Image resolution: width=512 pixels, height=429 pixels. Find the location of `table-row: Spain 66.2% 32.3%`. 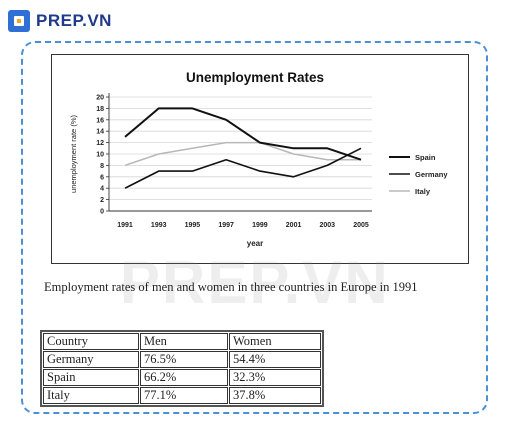

table-row: Spain 66.2% 32.3% is located at coordinates (182, 377).